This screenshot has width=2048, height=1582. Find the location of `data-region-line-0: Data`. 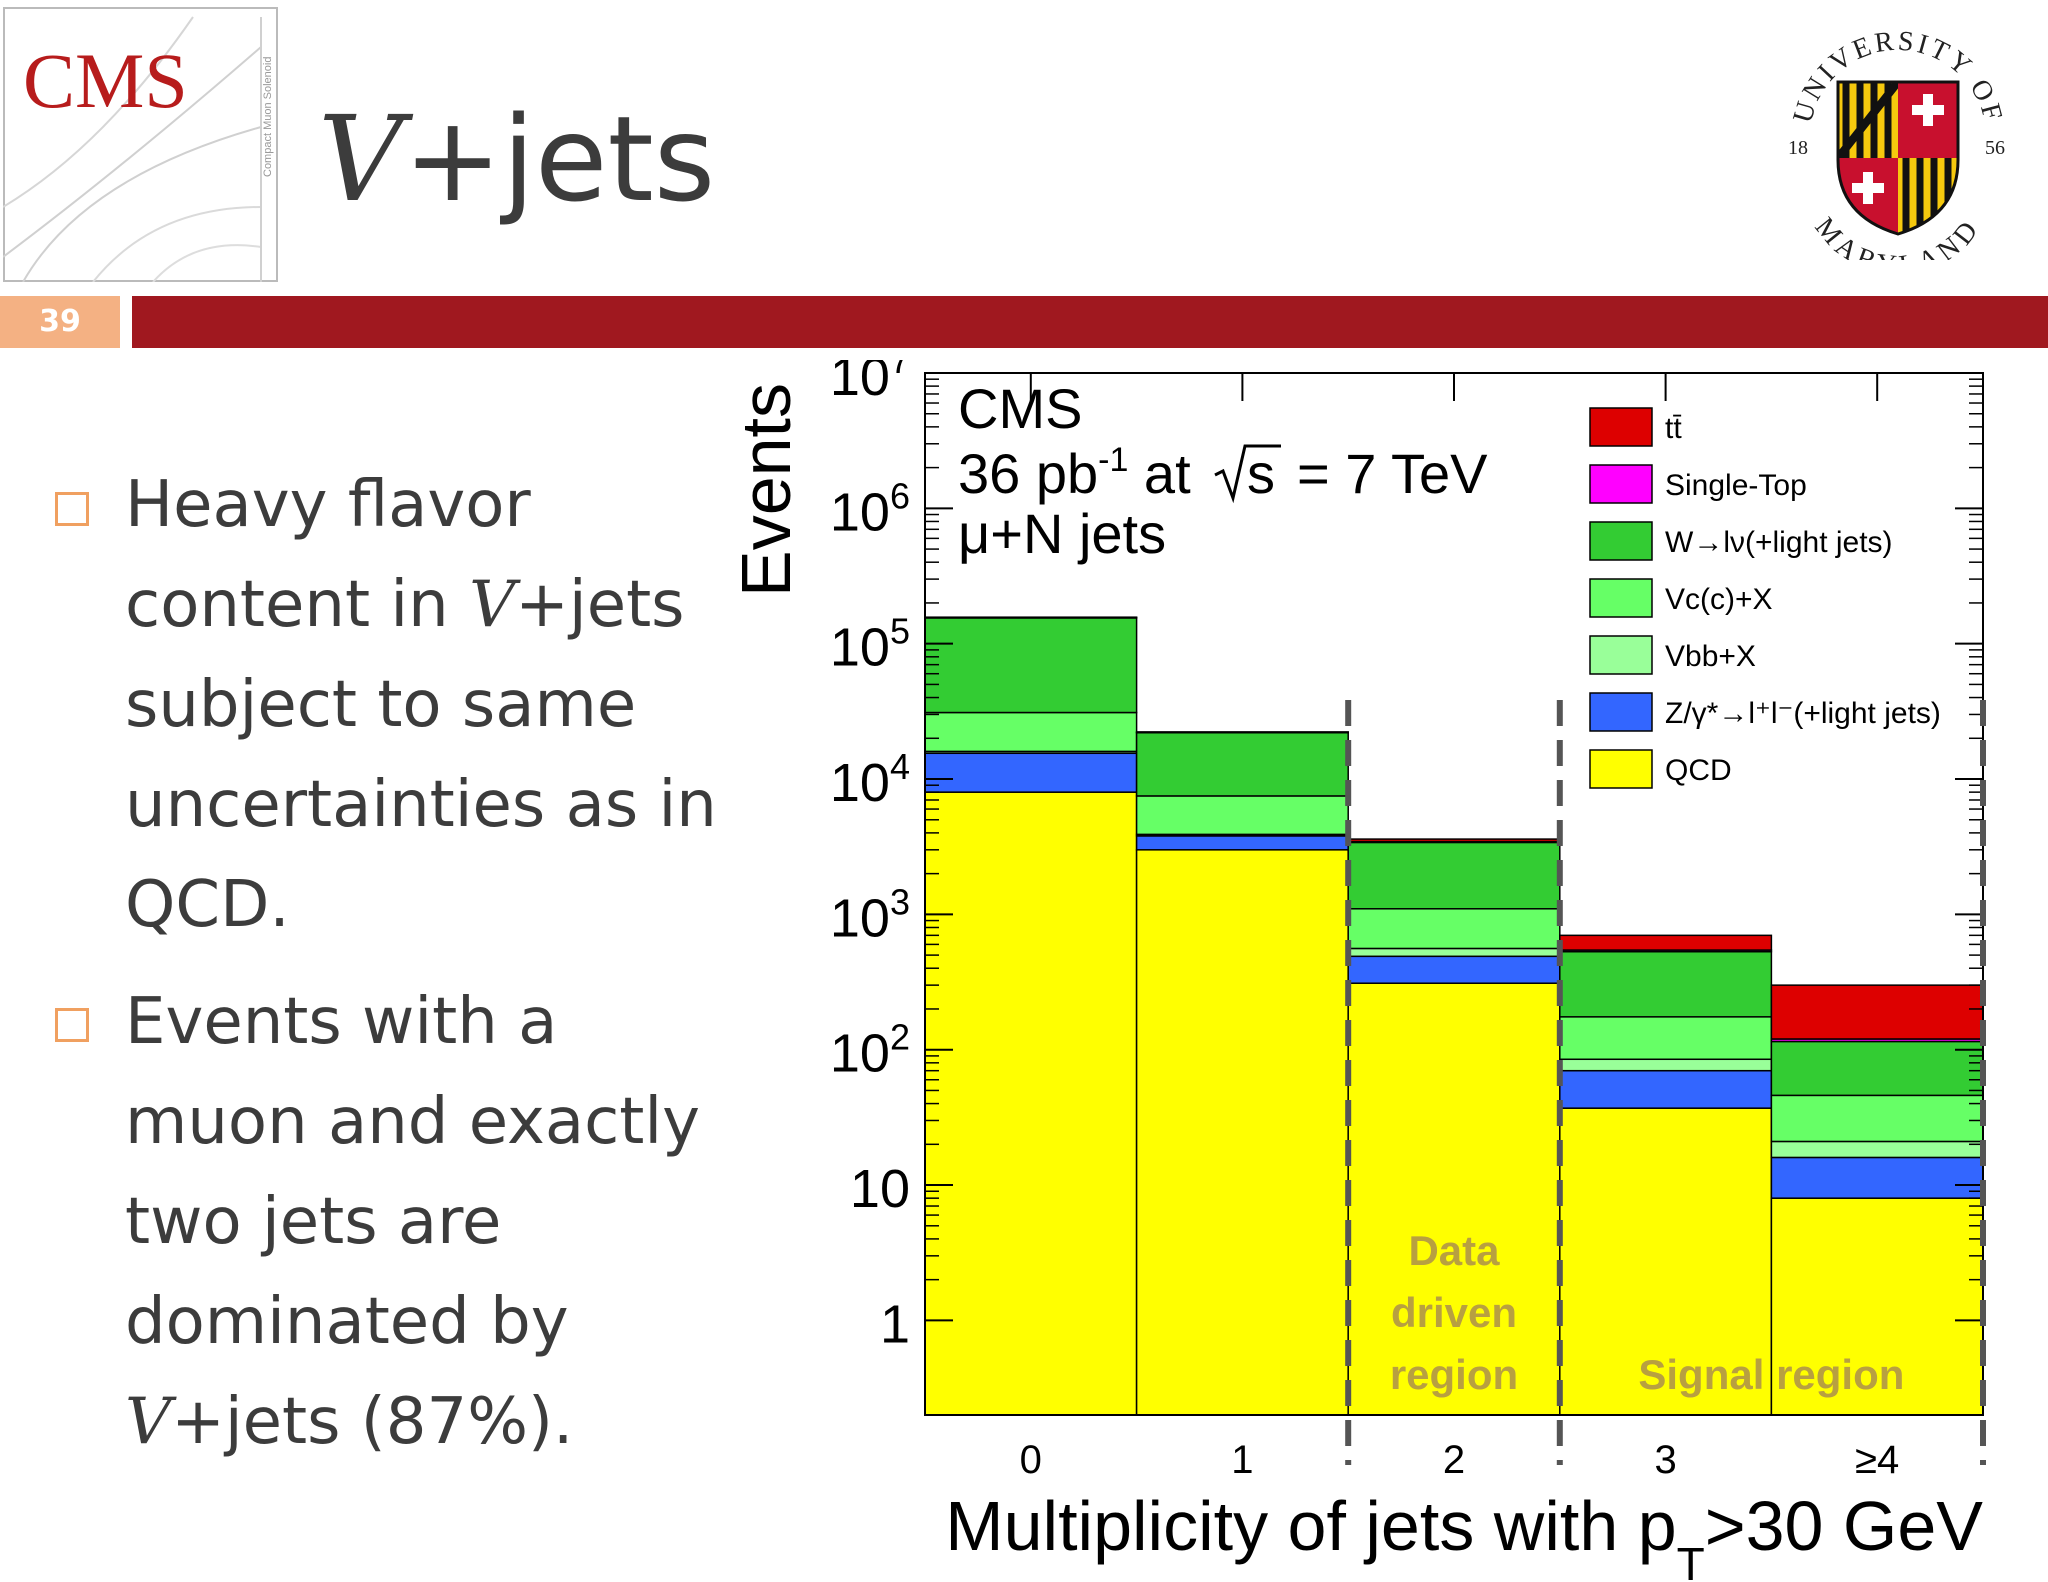

data-region-line-0: Data is located at coordinates (1454, 1250).